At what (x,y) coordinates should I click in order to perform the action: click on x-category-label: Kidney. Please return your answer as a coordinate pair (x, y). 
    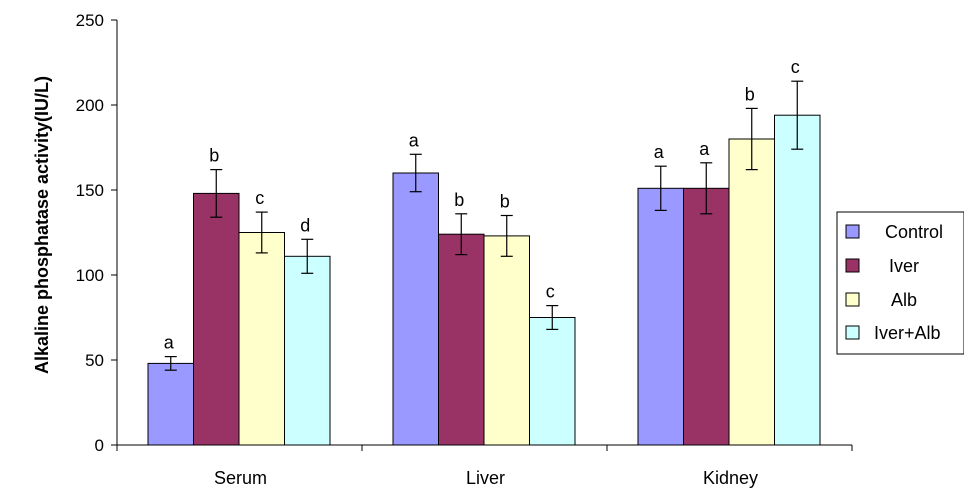
    Looking at the image, I should click on (730, 478).